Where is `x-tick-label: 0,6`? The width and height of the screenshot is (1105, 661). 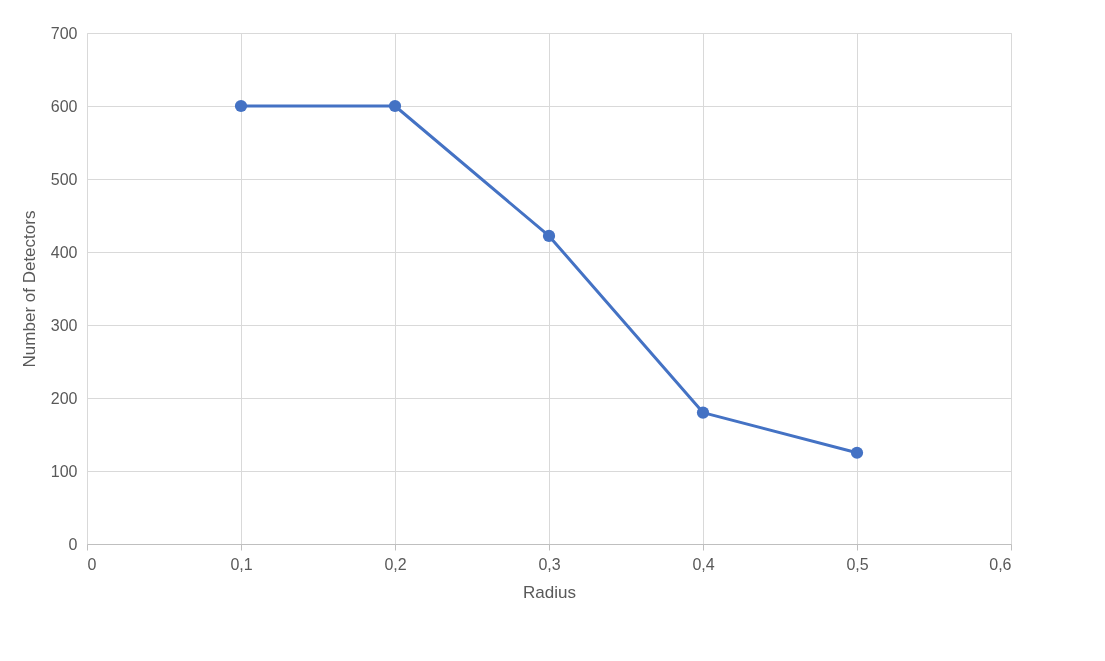 x-tick-label: 0,6 is located at coordinates (1000, 564).